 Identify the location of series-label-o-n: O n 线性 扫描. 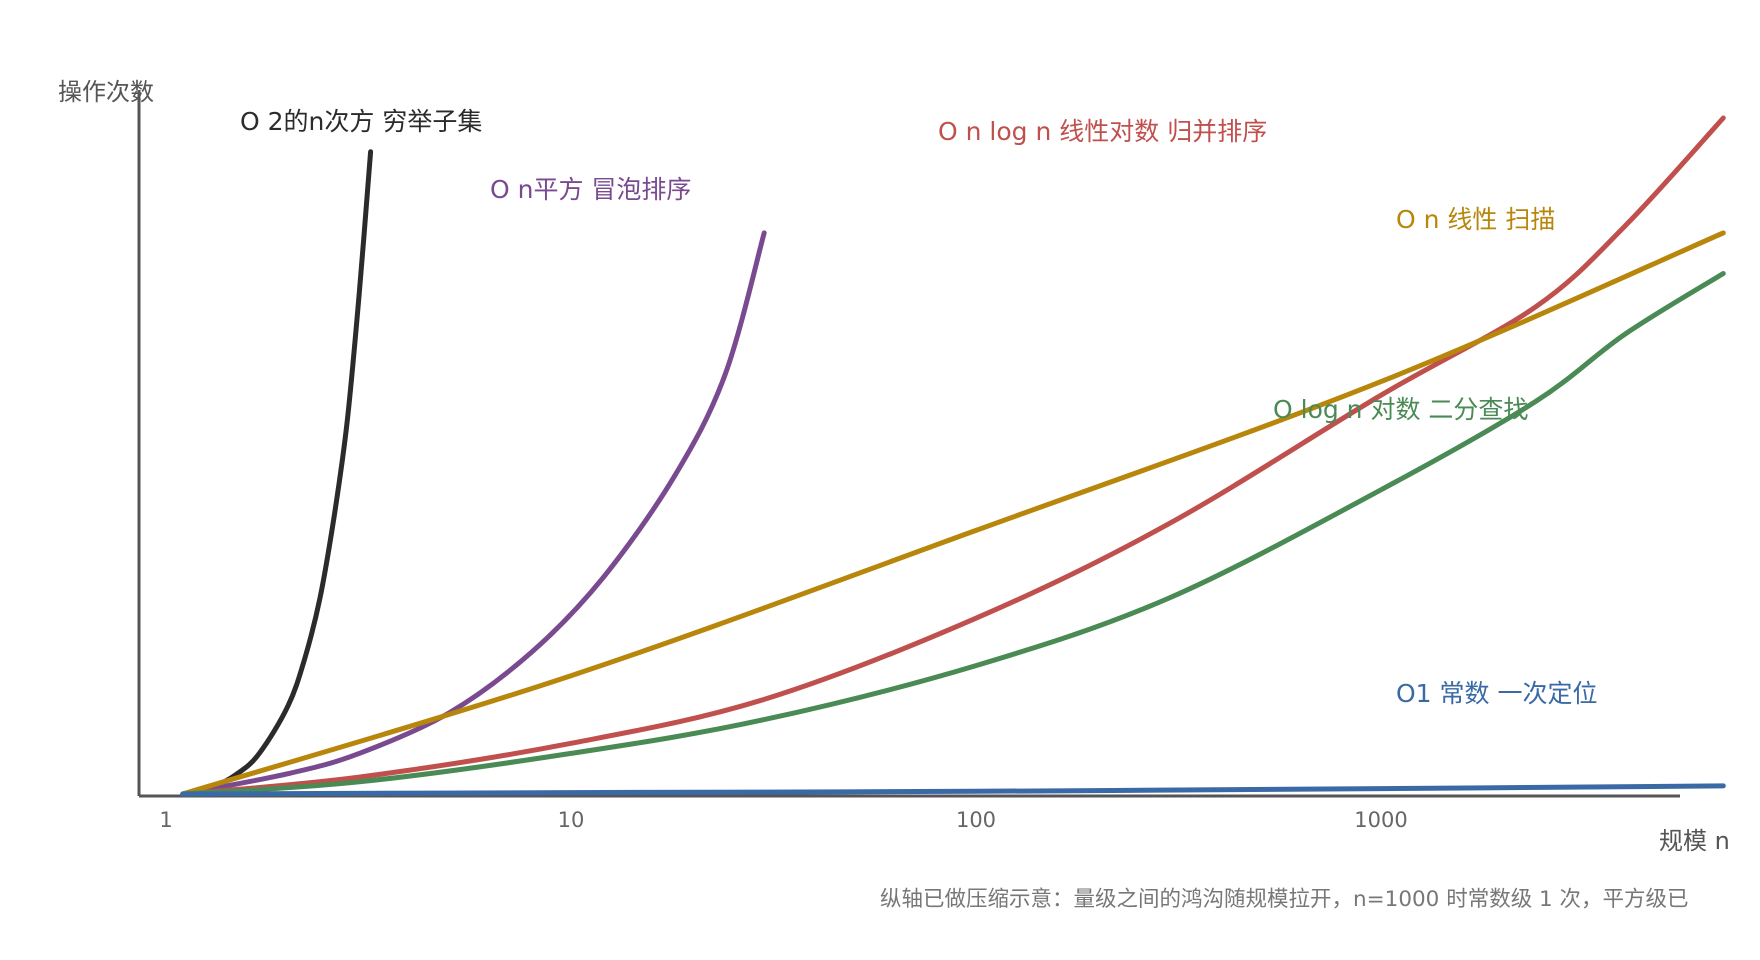
(1475, 219).